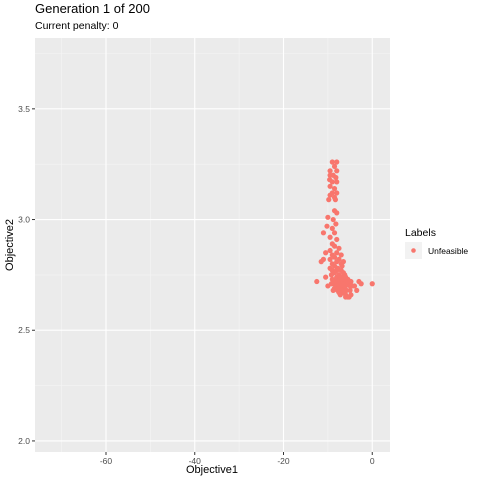 This screenshot has width=480, height=480. I want to click on x-axis-ticks: -60 -40 -20 0, so click(237, 459).